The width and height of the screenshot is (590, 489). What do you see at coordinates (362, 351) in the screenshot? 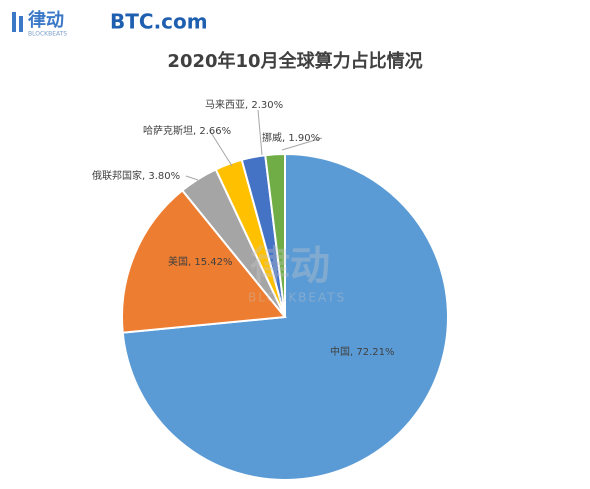
I see `data-label: 中国, 72.21%` at bounding box center [362, 351].